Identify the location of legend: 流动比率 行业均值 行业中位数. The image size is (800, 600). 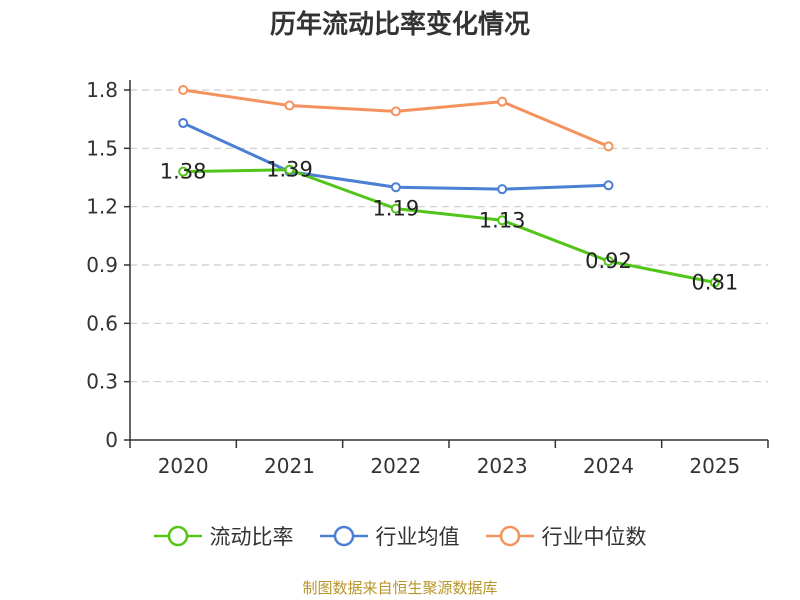
(400, 536).